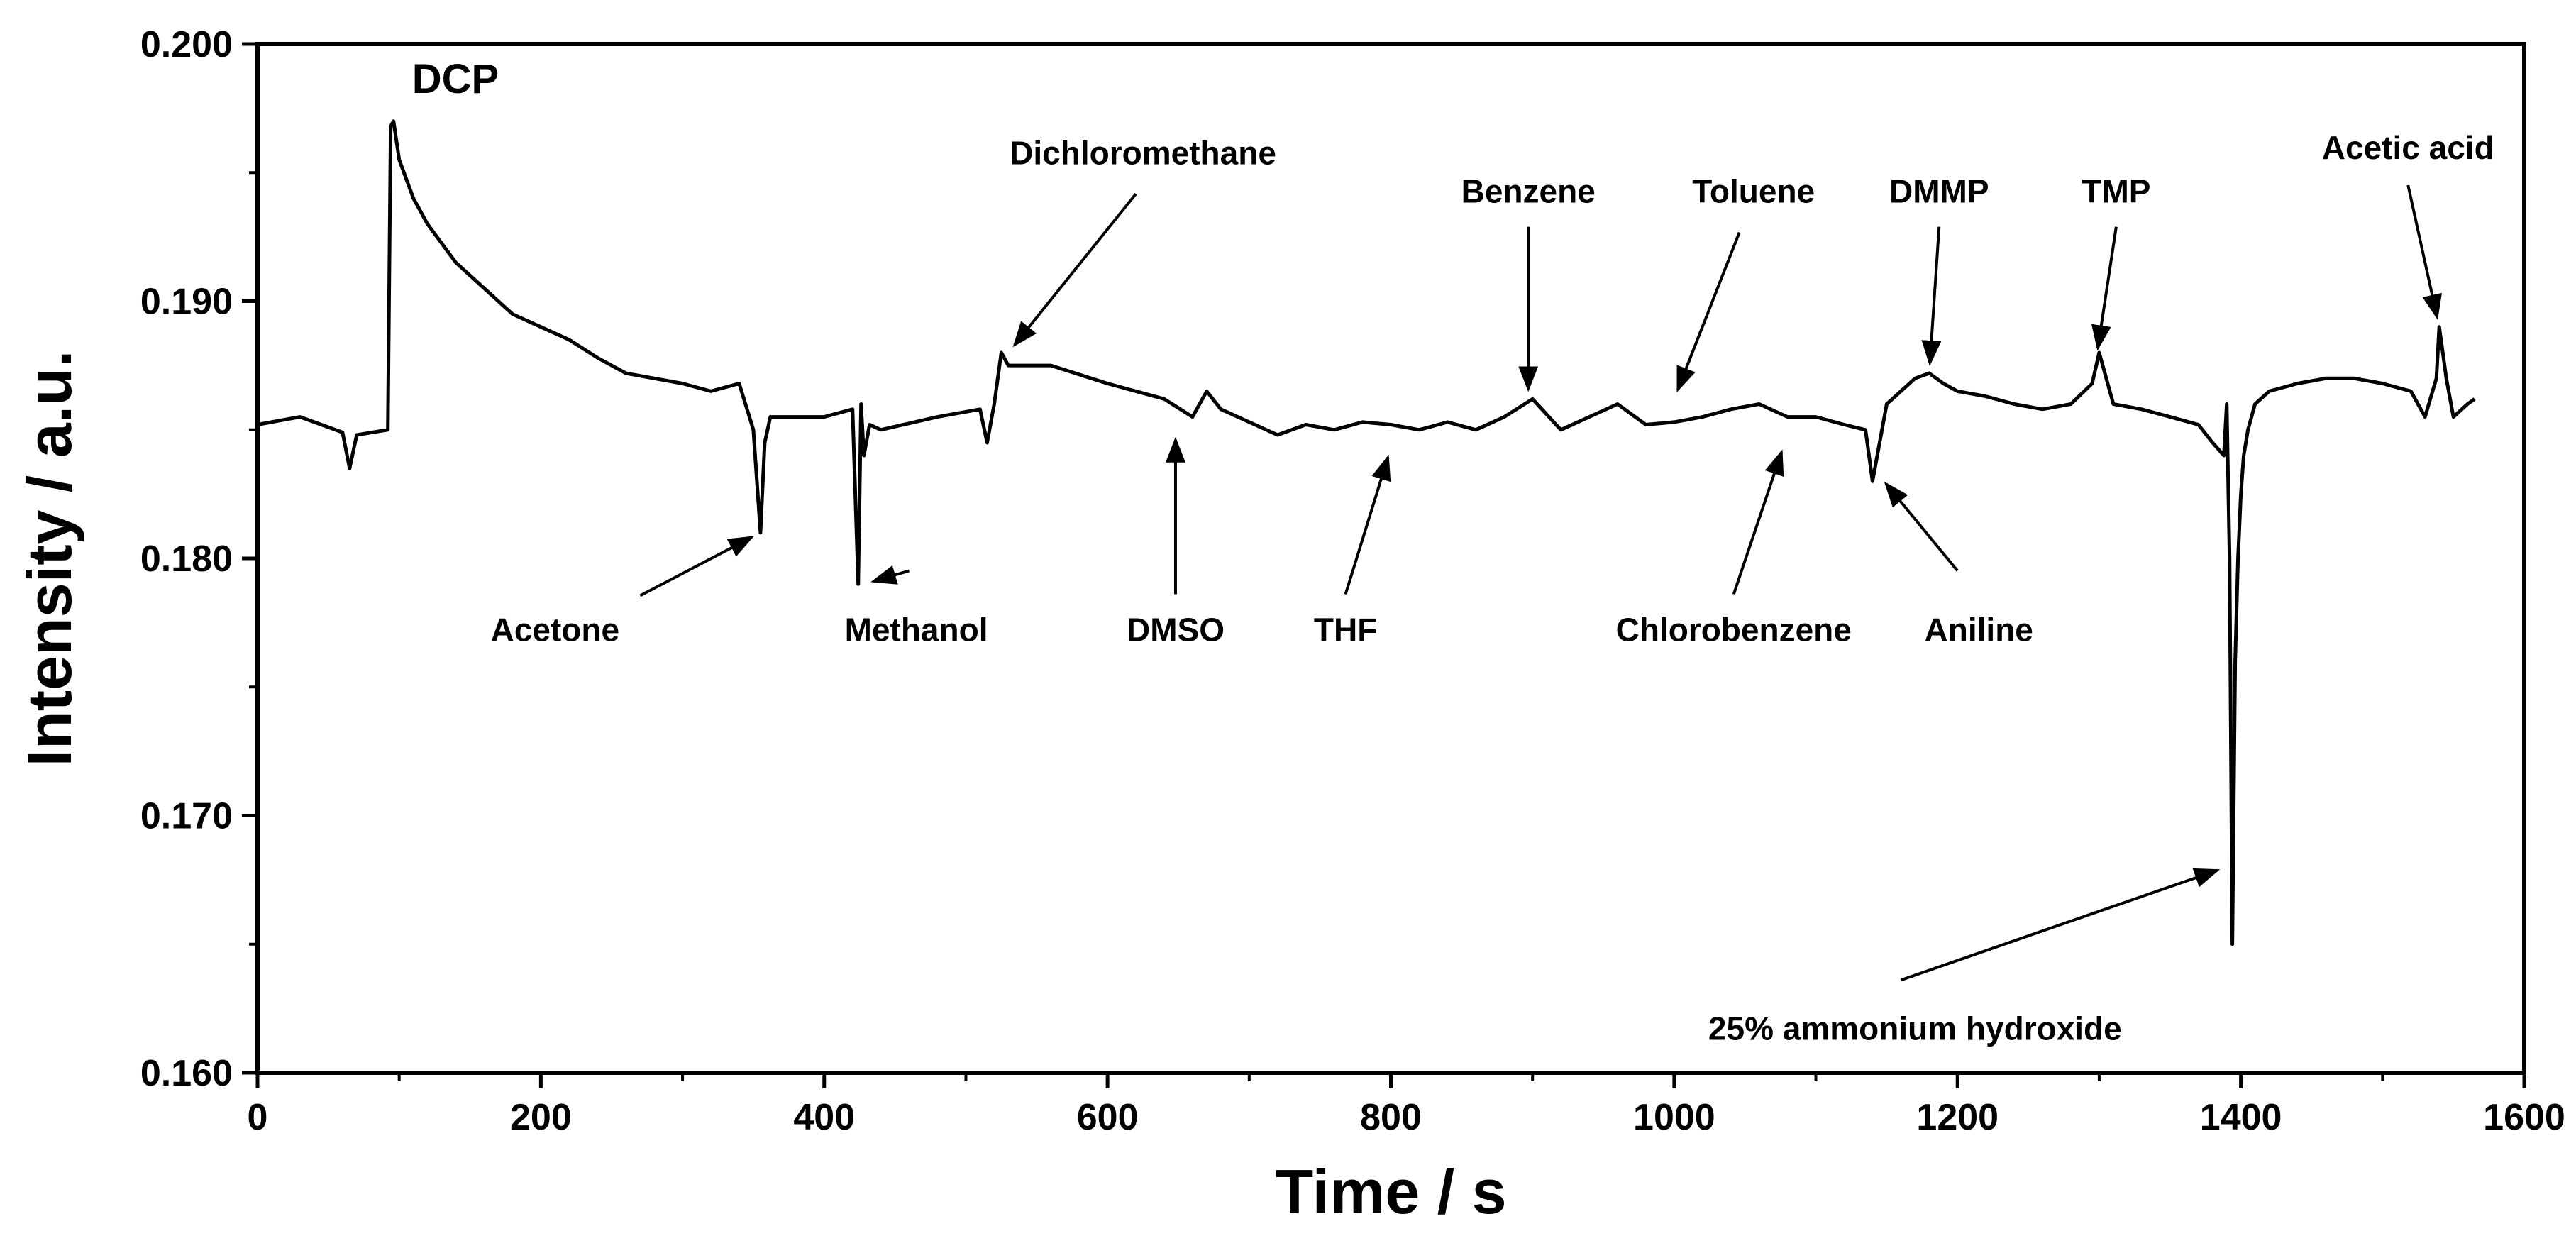 This screenshot has width=2576, height=1253. I want to click on x-tick-label: 1400, so click(2241, 1117).